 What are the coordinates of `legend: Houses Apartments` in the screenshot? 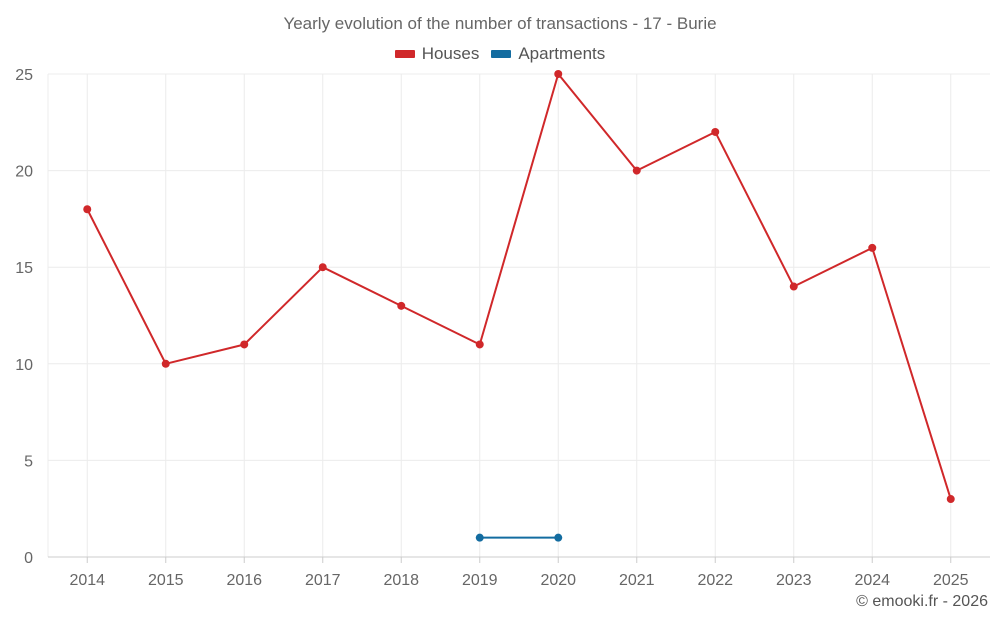 It's located at (500, 54).